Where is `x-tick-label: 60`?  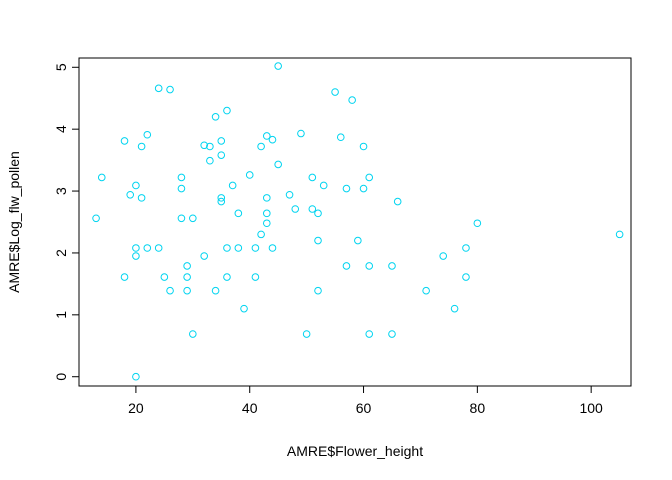
x-tick-label: 60 is located at coordinates (364, 408).